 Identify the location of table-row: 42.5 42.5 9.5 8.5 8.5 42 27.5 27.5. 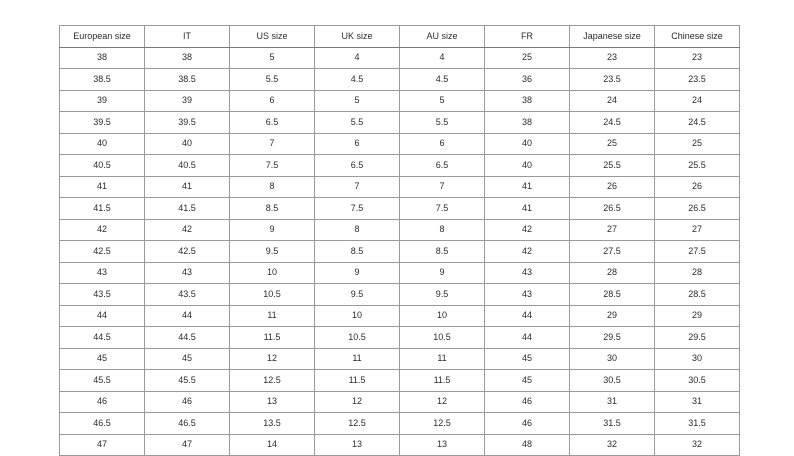
(399, 251).